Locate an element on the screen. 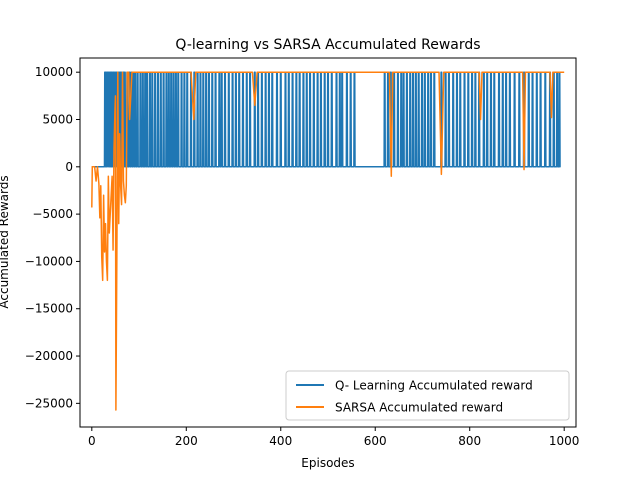  legend-box is located at coordinates (427, 395).